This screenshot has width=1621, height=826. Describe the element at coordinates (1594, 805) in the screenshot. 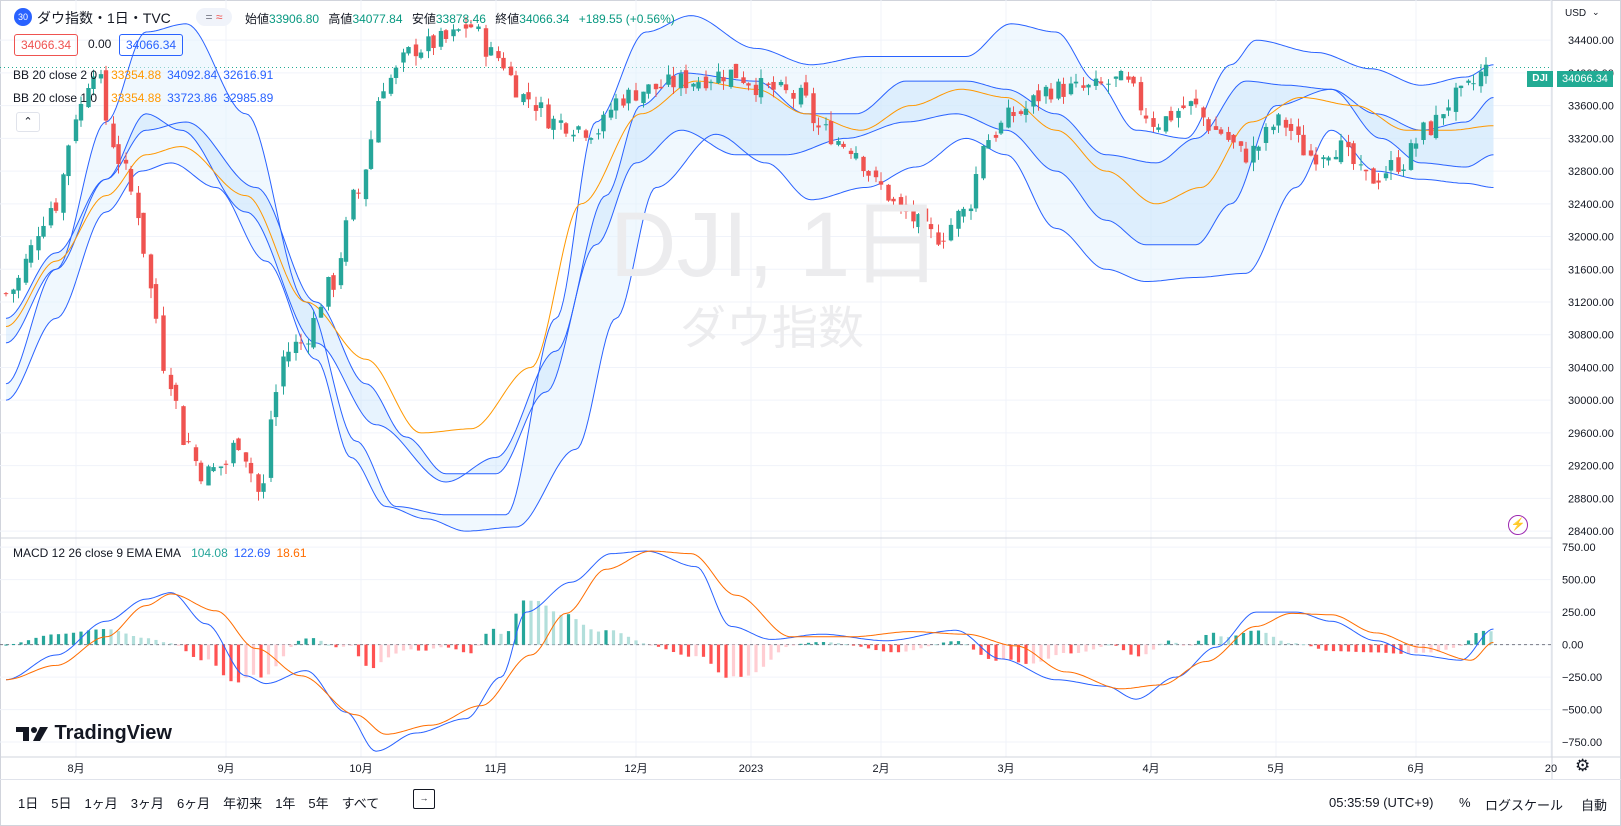

I see `auto-scale-button: 自動` at that location.